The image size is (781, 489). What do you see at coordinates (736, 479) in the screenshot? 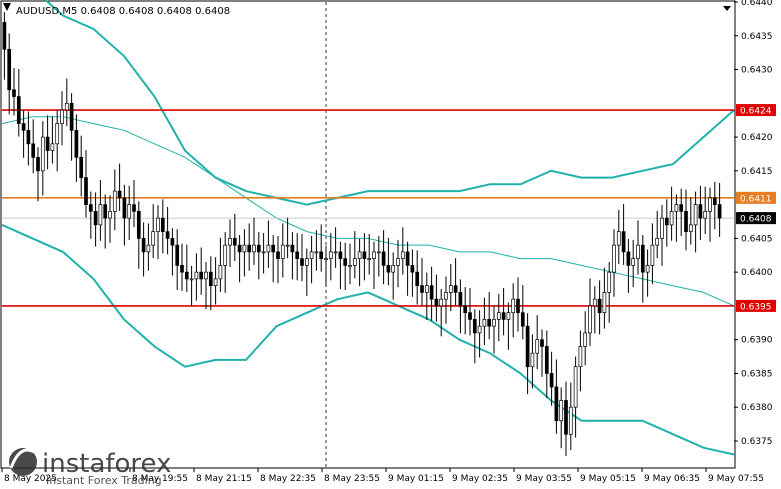
I see `x-tick-label: 9 May 07:55` at bounding box center [736, 479].